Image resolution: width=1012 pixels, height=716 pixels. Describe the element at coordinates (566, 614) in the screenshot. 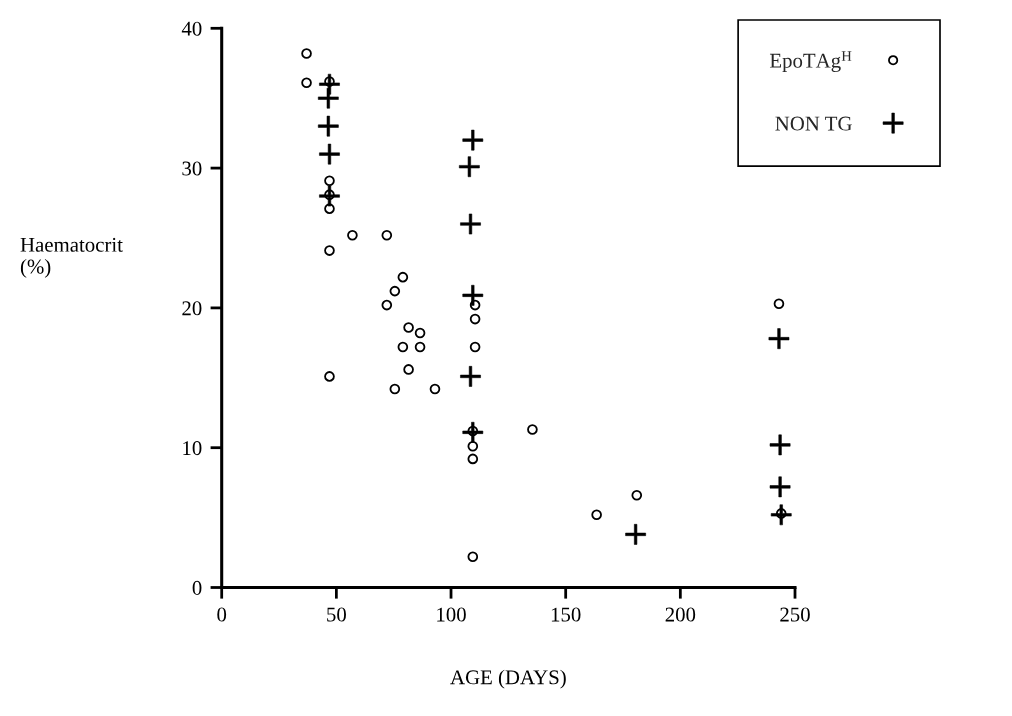

I see `x-tick-label: 150` at that location.